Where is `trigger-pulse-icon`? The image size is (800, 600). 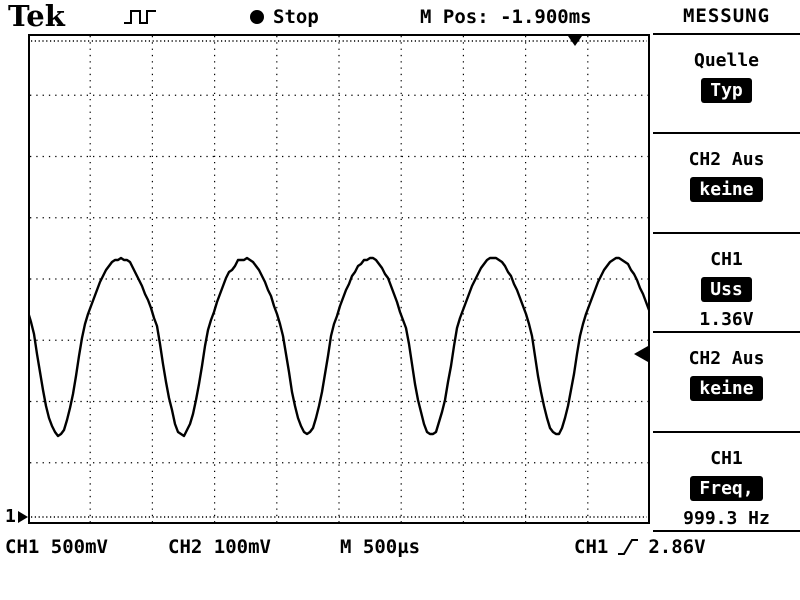 trigger-pulse-icon is located at coordinates (142, 16).